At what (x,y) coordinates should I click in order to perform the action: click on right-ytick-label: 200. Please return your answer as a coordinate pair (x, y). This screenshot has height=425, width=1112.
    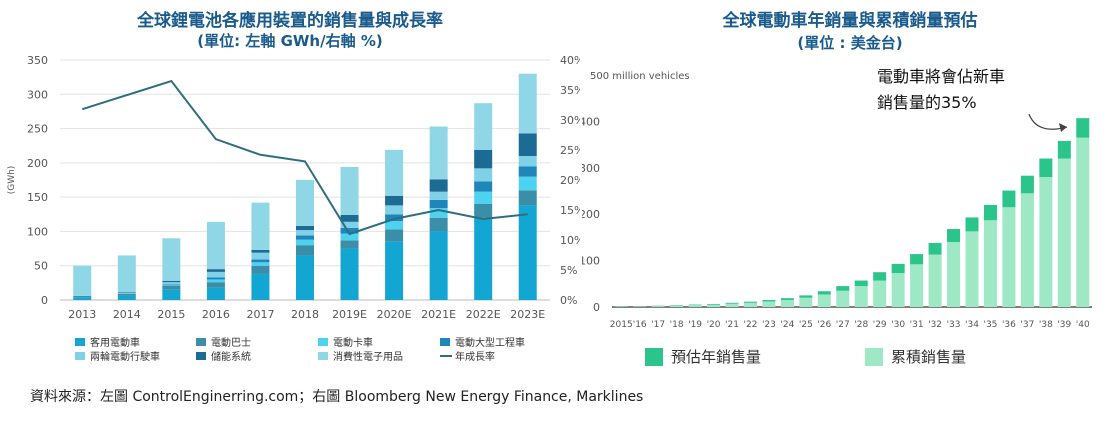
    Looking at the image, I should click on (591, 214).